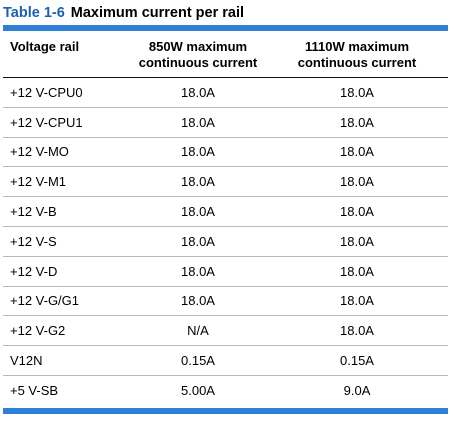 The image size is (454, 422). I want to click on table-row: +12 V-CPU1 18.0A 18.0A, so click(225, 123).